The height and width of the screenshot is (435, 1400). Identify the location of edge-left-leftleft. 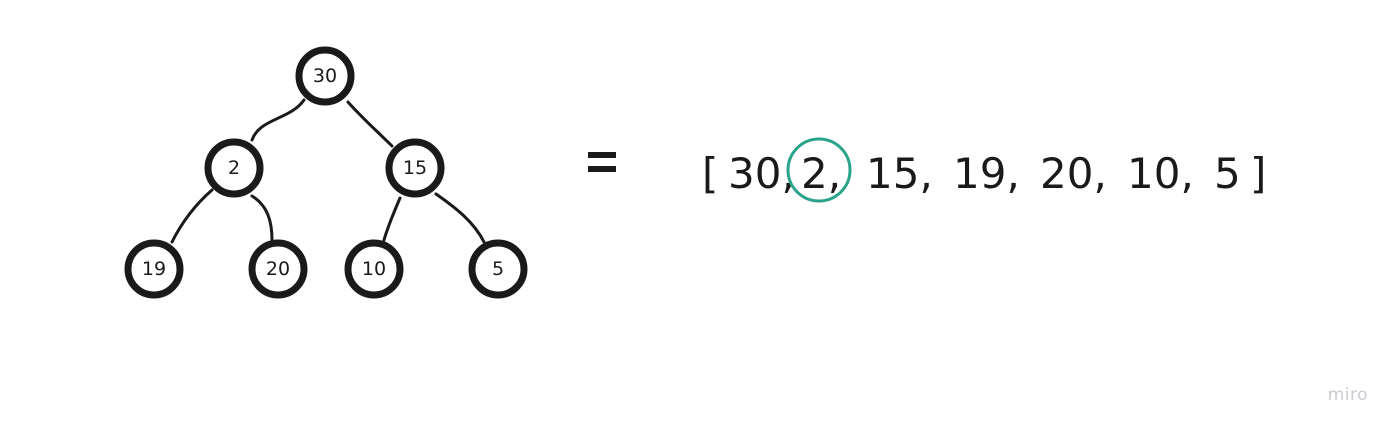
(192, 216).